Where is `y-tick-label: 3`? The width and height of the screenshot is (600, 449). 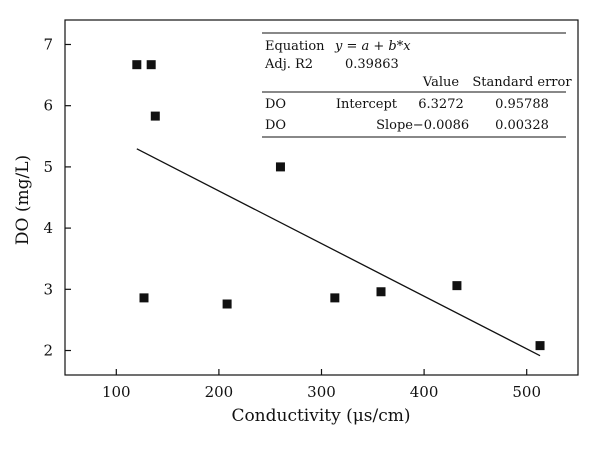
y-tick-label: 3 is located at coordinates (48, 289).